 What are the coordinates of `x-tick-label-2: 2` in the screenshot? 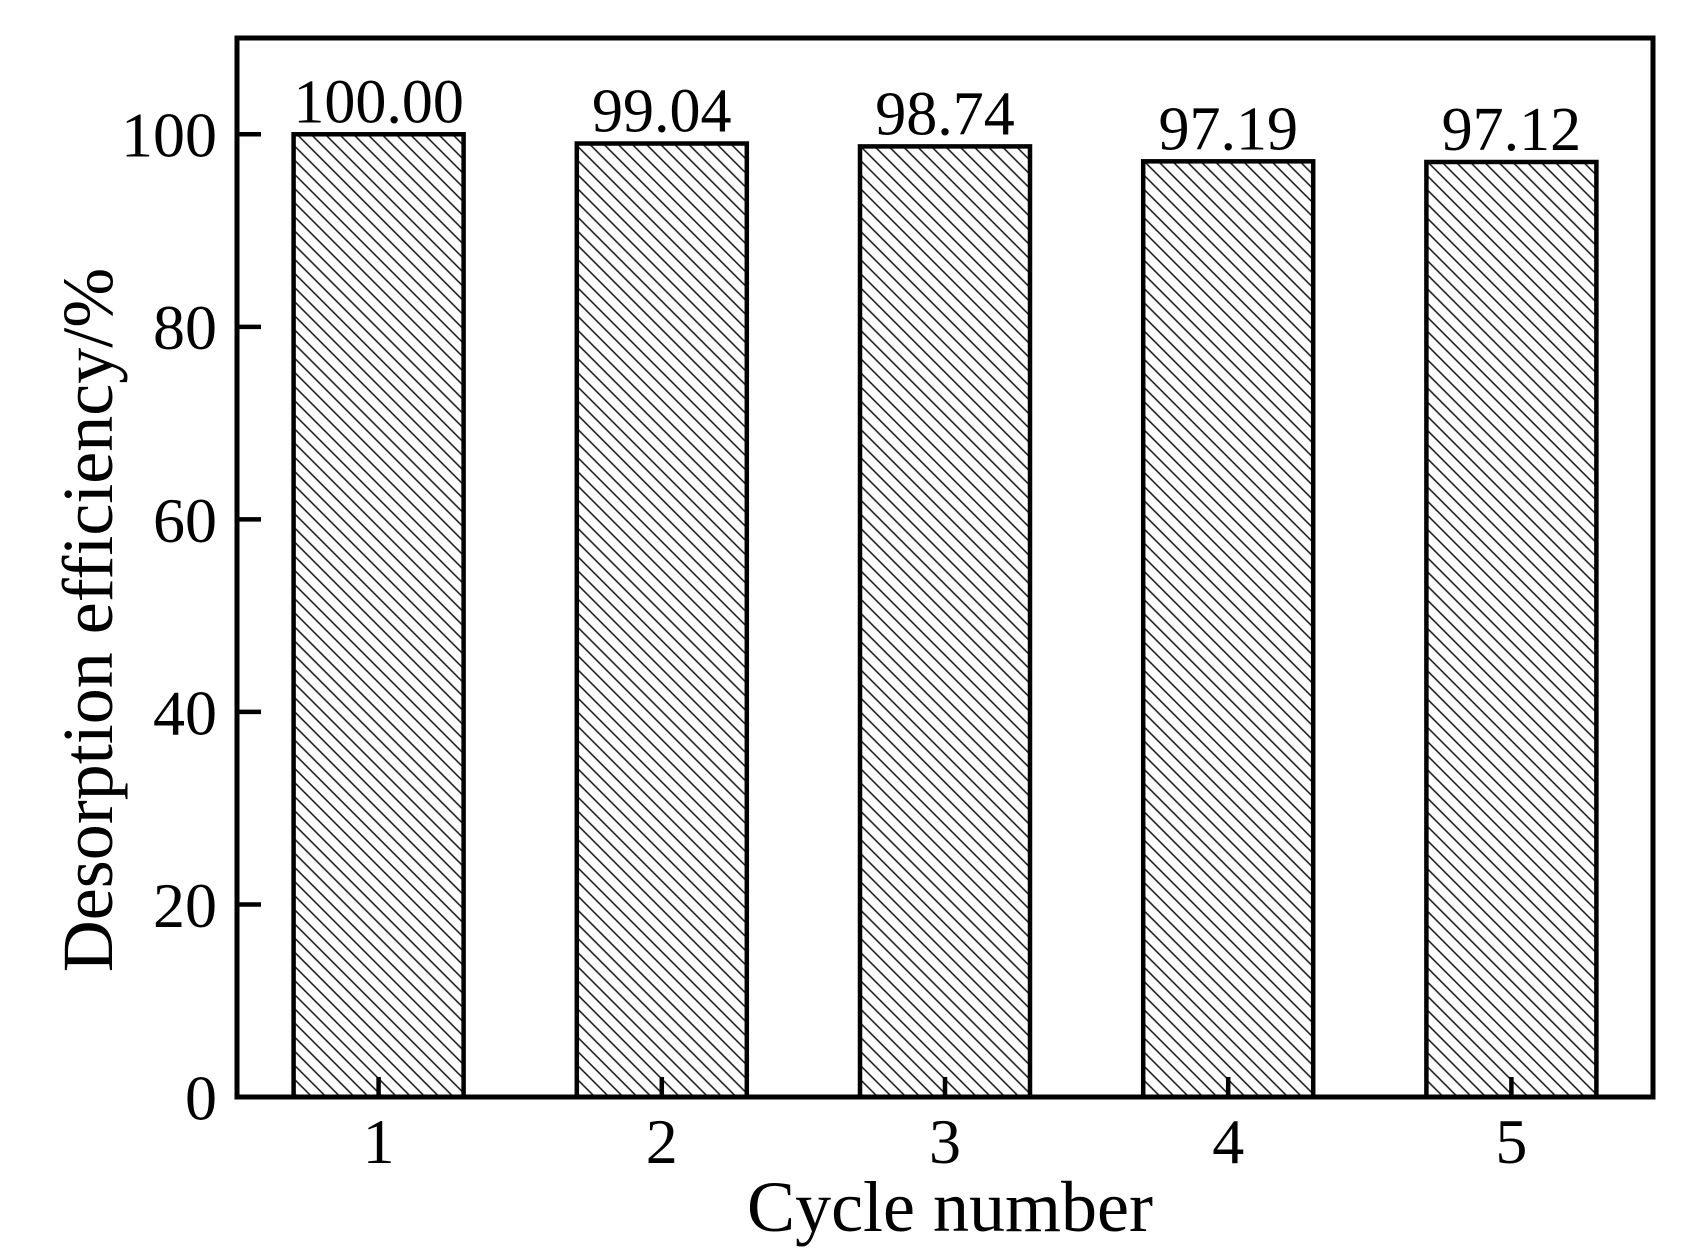 It's located at (662, 1141).